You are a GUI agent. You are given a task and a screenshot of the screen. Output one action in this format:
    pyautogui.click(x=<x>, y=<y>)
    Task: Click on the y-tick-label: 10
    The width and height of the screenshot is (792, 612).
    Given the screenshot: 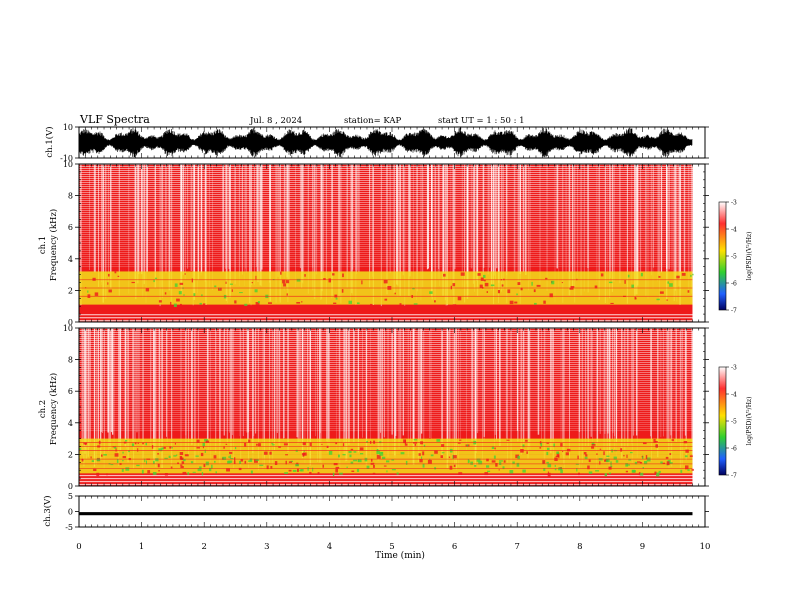 What is the action you would take?
    pyautogui.click(x=68, y=127)
    